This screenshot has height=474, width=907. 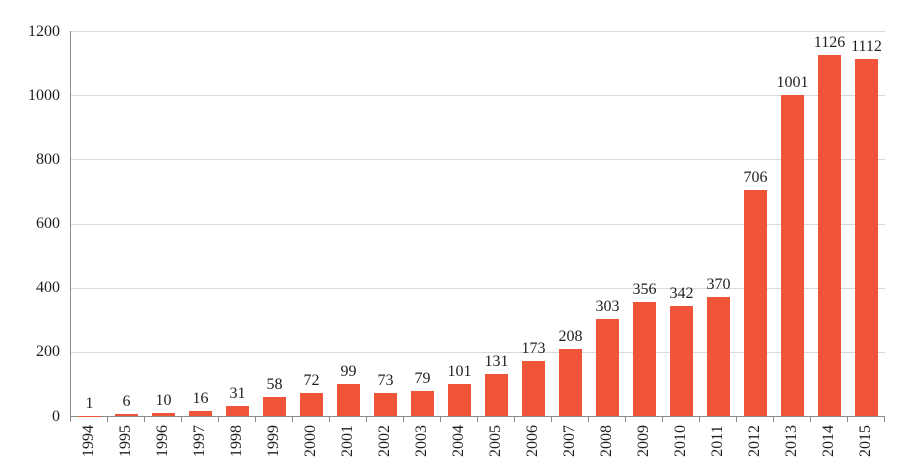 I want to click on bar-value-label: 10, so click(x=163, y=400).